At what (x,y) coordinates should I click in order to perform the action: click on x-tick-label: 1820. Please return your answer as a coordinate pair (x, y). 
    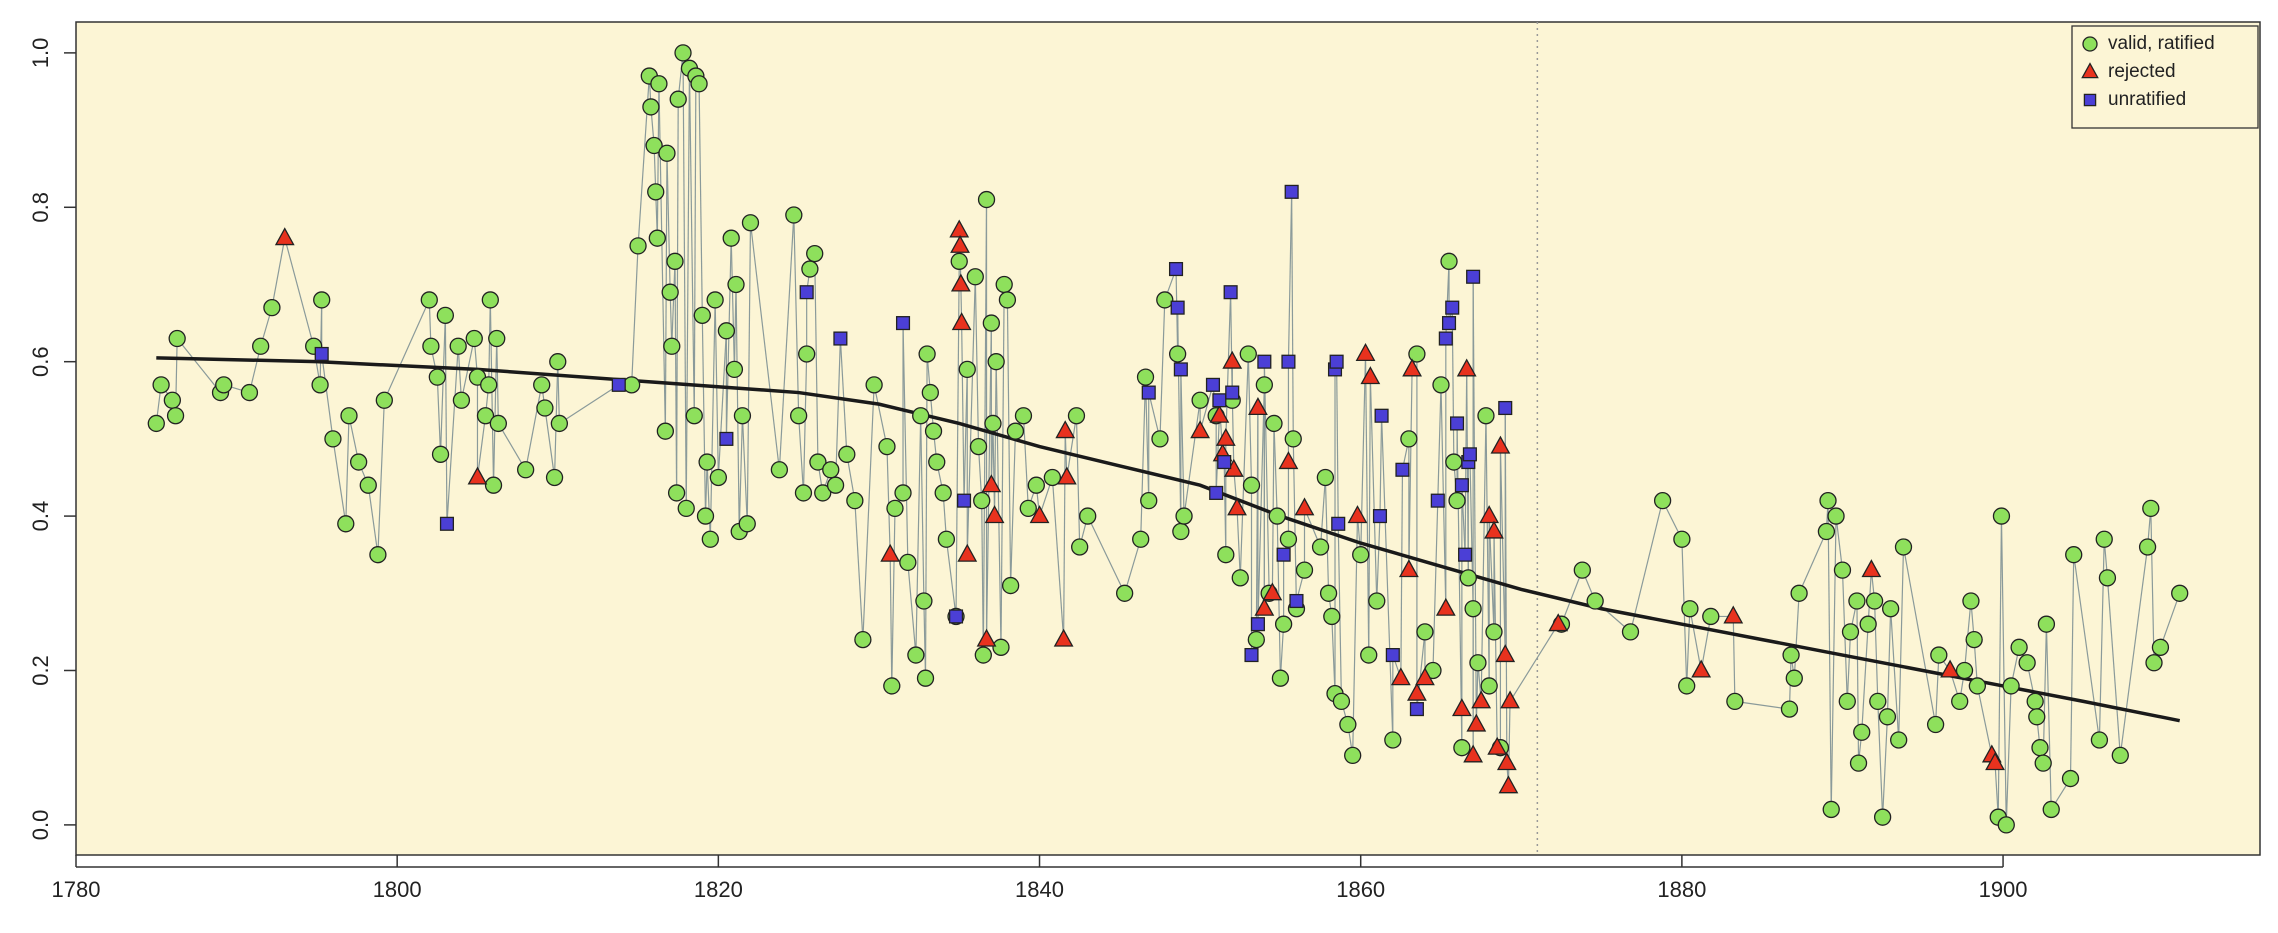
    Looking at the image, I should click on (718, 889).